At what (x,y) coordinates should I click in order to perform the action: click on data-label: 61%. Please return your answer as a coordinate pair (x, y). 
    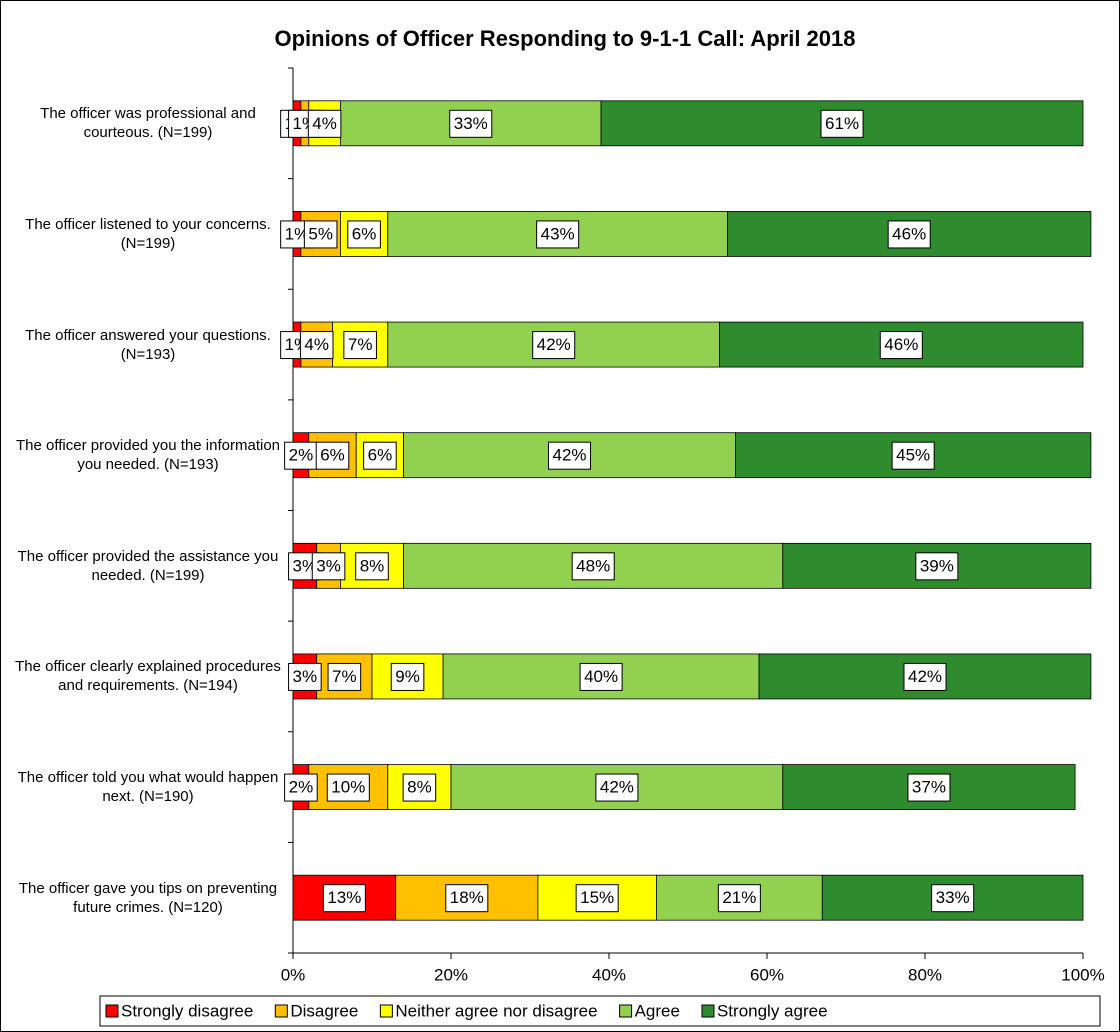
    Looking at the image, I should click on (842, 123).